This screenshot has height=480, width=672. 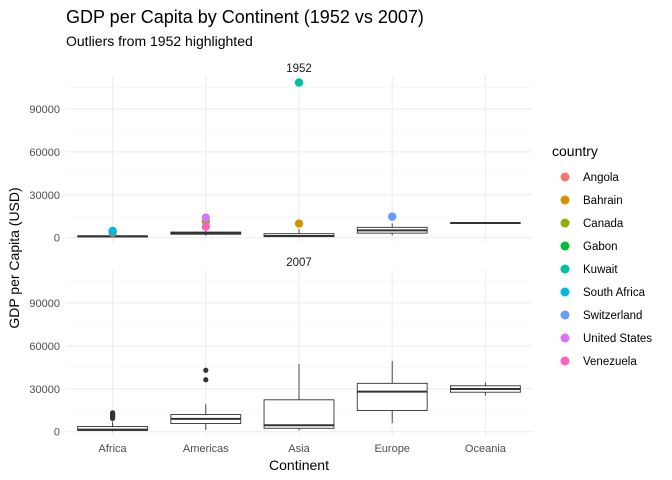 I want to click on legend-label: Canada, so click(x=603, y=224).